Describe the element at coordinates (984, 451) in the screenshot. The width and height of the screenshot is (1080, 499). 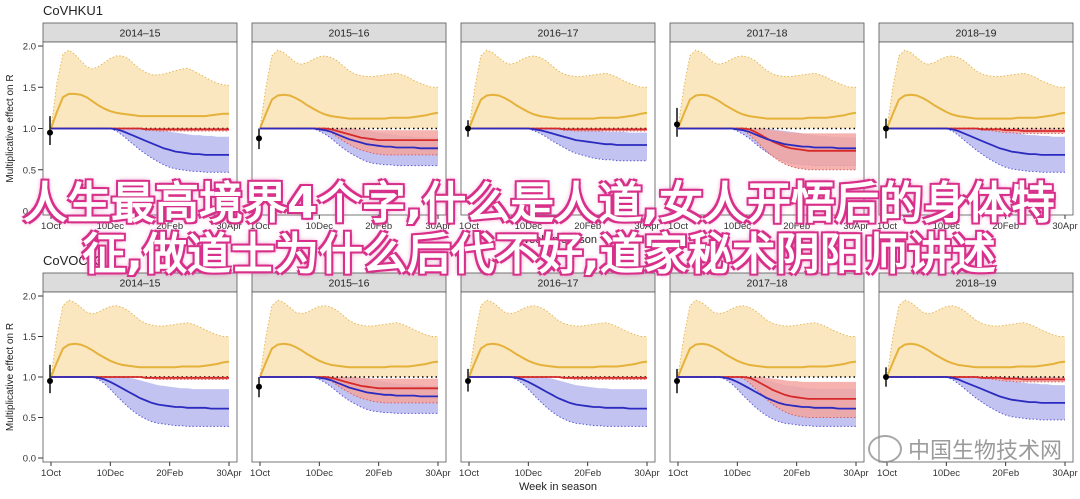
I see `watermark-text: 中国生物技术网` at that location.